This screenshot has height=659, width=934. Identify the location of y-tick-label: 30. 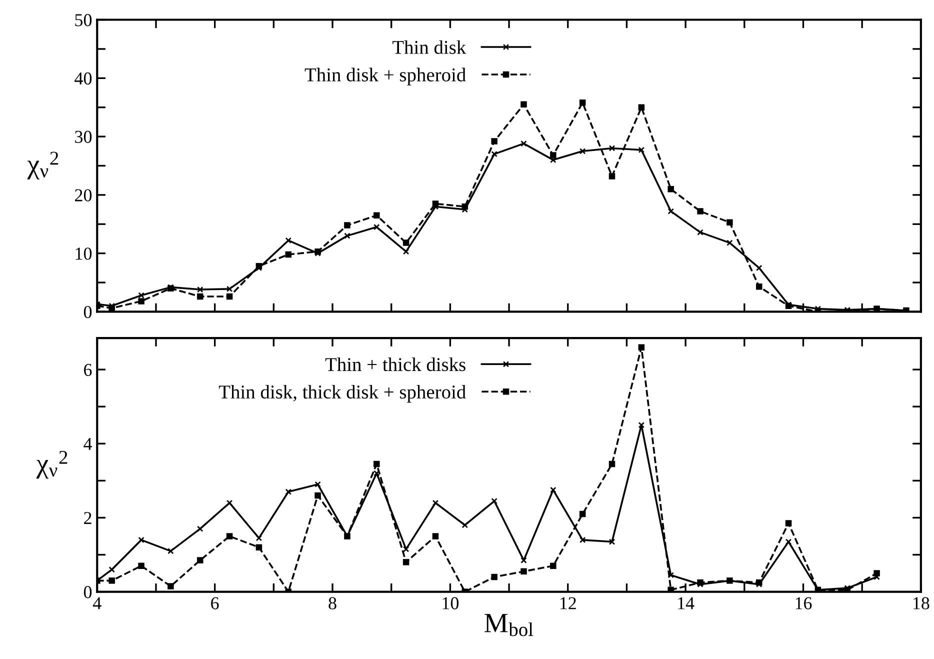
(83, 136).